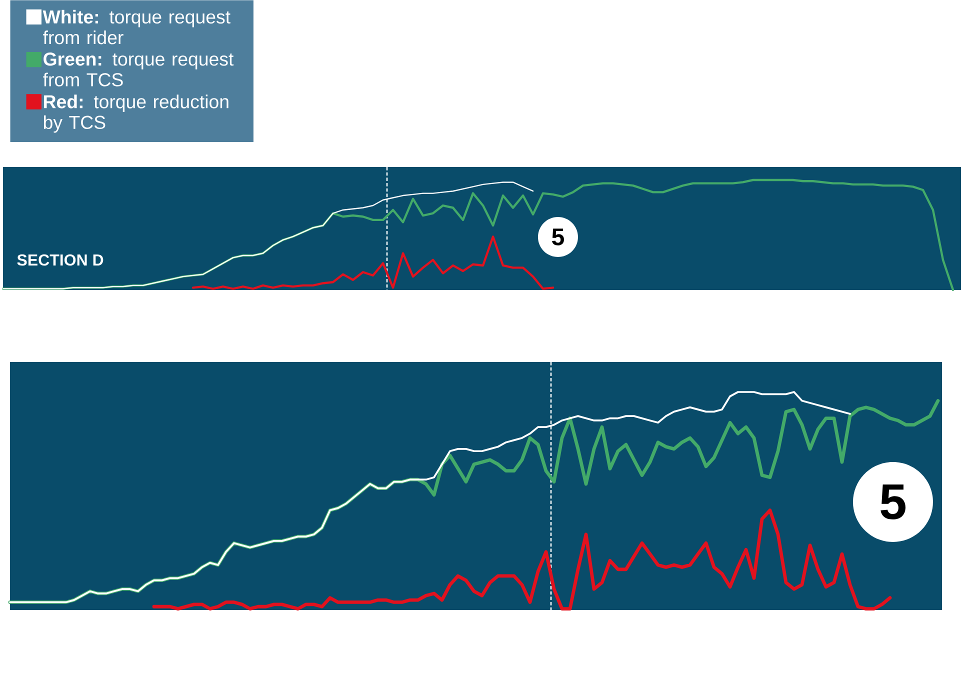 This screenshot has width=968, height=675. What do you see at coordinates (136, 113) in the screenshot?
I see `legend-label: Red: torque reduction by TCS` at bounding box center [136, 113].